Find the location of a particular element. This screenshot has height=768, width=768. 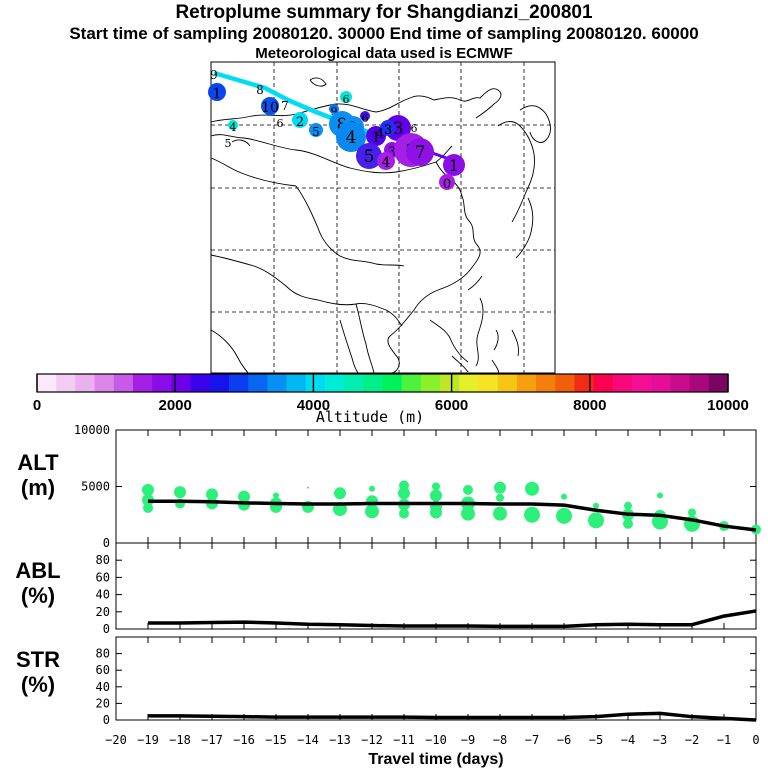

x-tick-label: −18 is located at coordinates (180, 740).